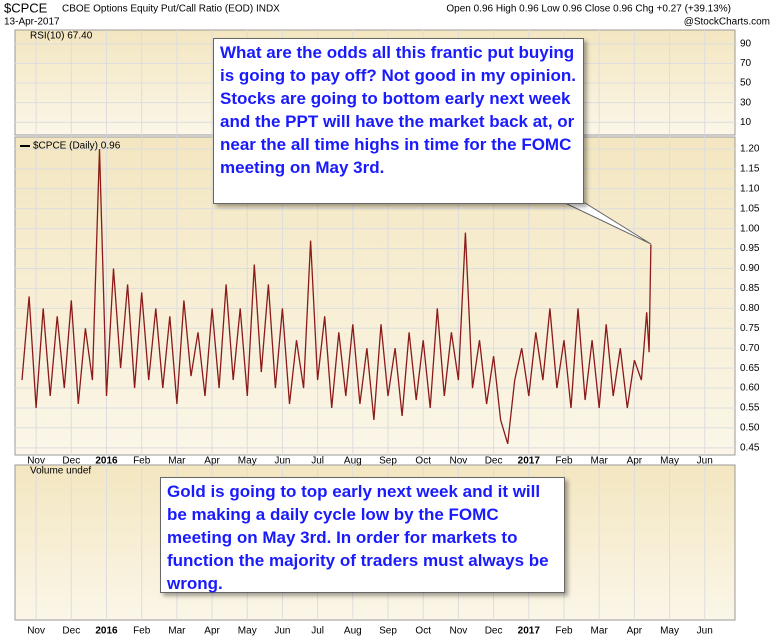 Image resolution: width=780 pixels, height=638 pixels. I want to click on y-tick-label: 50, so click(746, 83).